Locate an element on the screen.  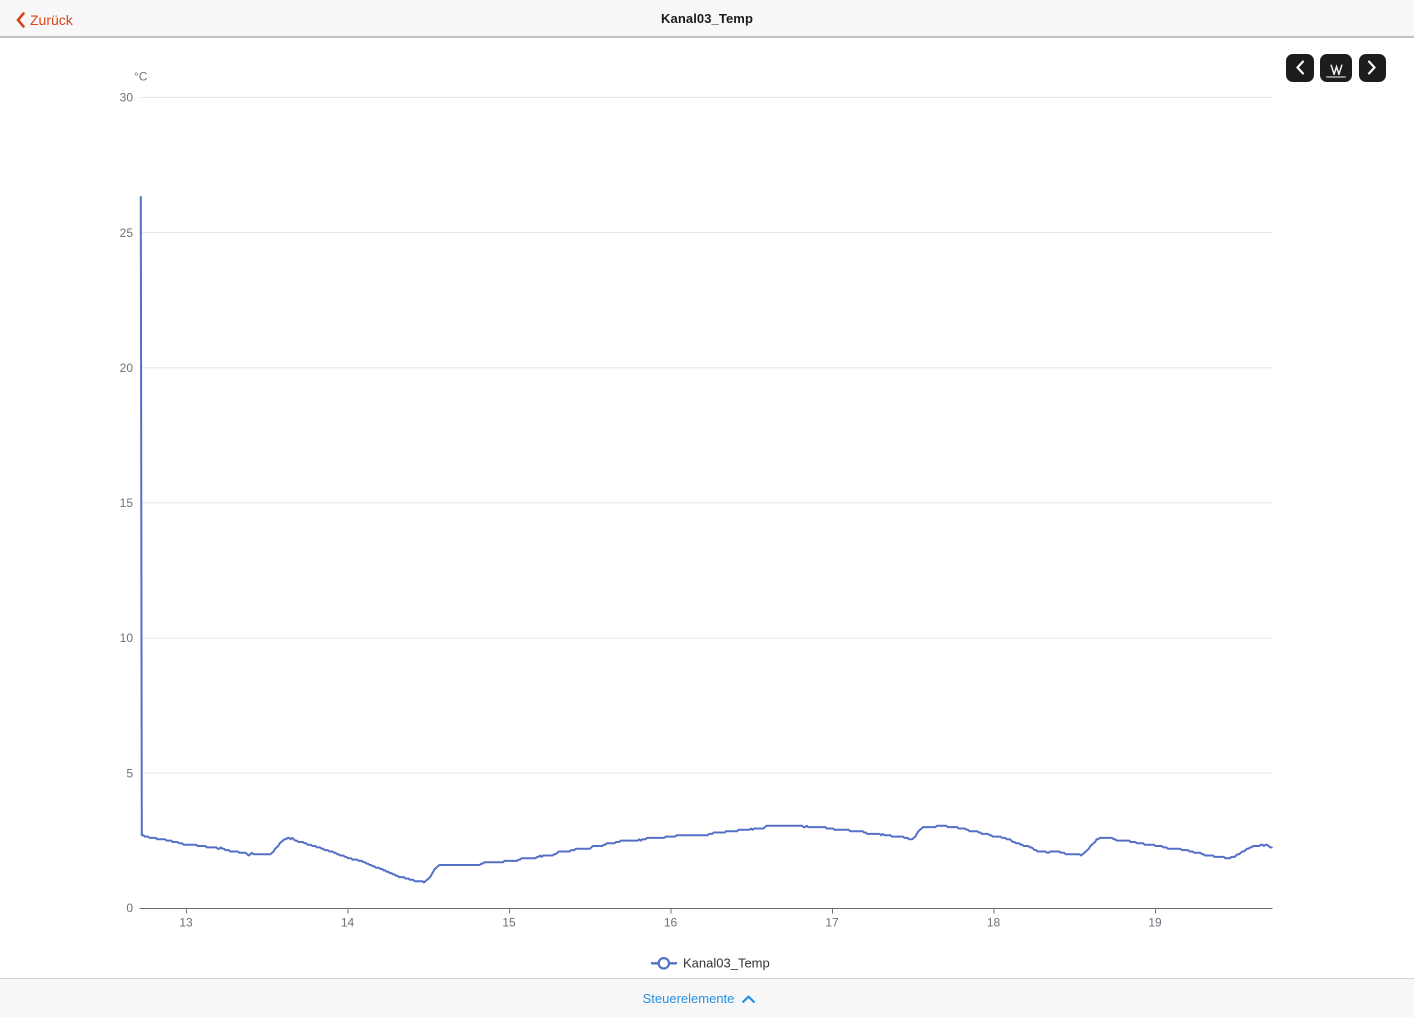
svg-text: Kanal03_Temp is located at coordinates (726, 963).